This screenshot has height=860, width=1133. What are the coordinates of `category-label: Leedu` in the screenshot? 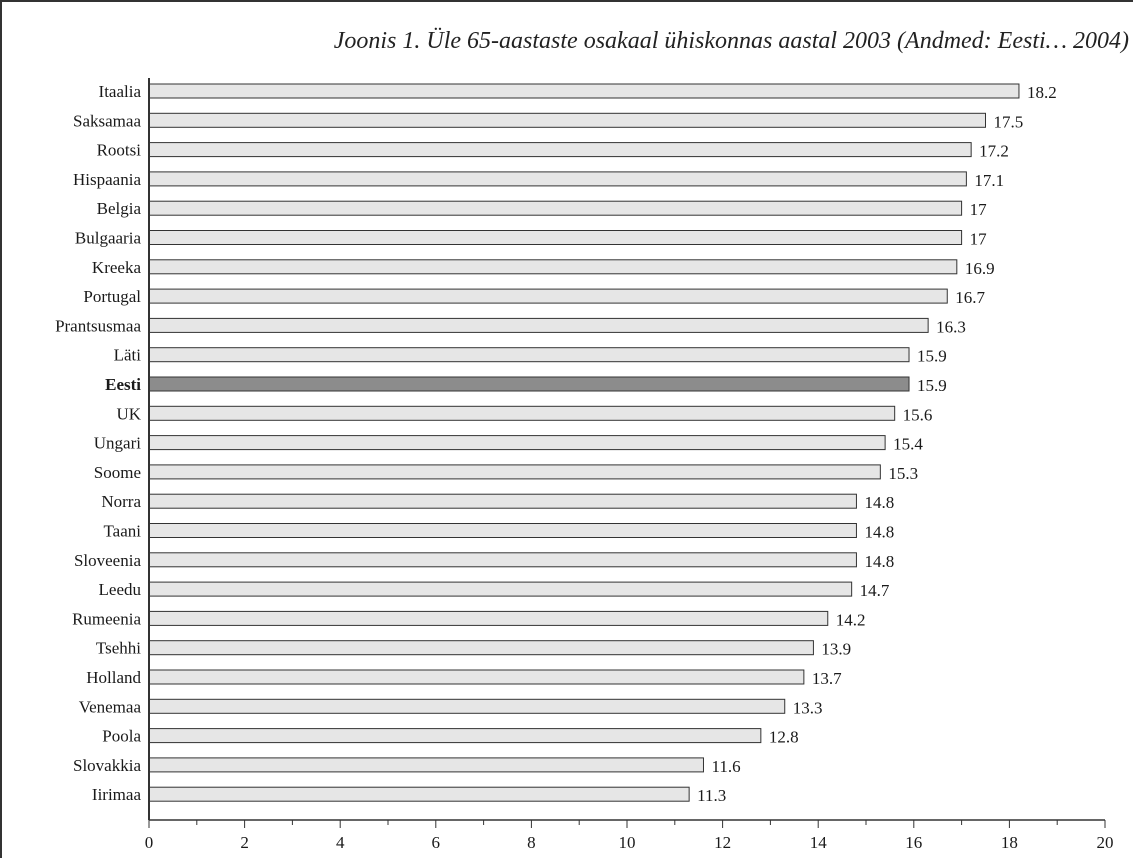 It's located at (120, 589).